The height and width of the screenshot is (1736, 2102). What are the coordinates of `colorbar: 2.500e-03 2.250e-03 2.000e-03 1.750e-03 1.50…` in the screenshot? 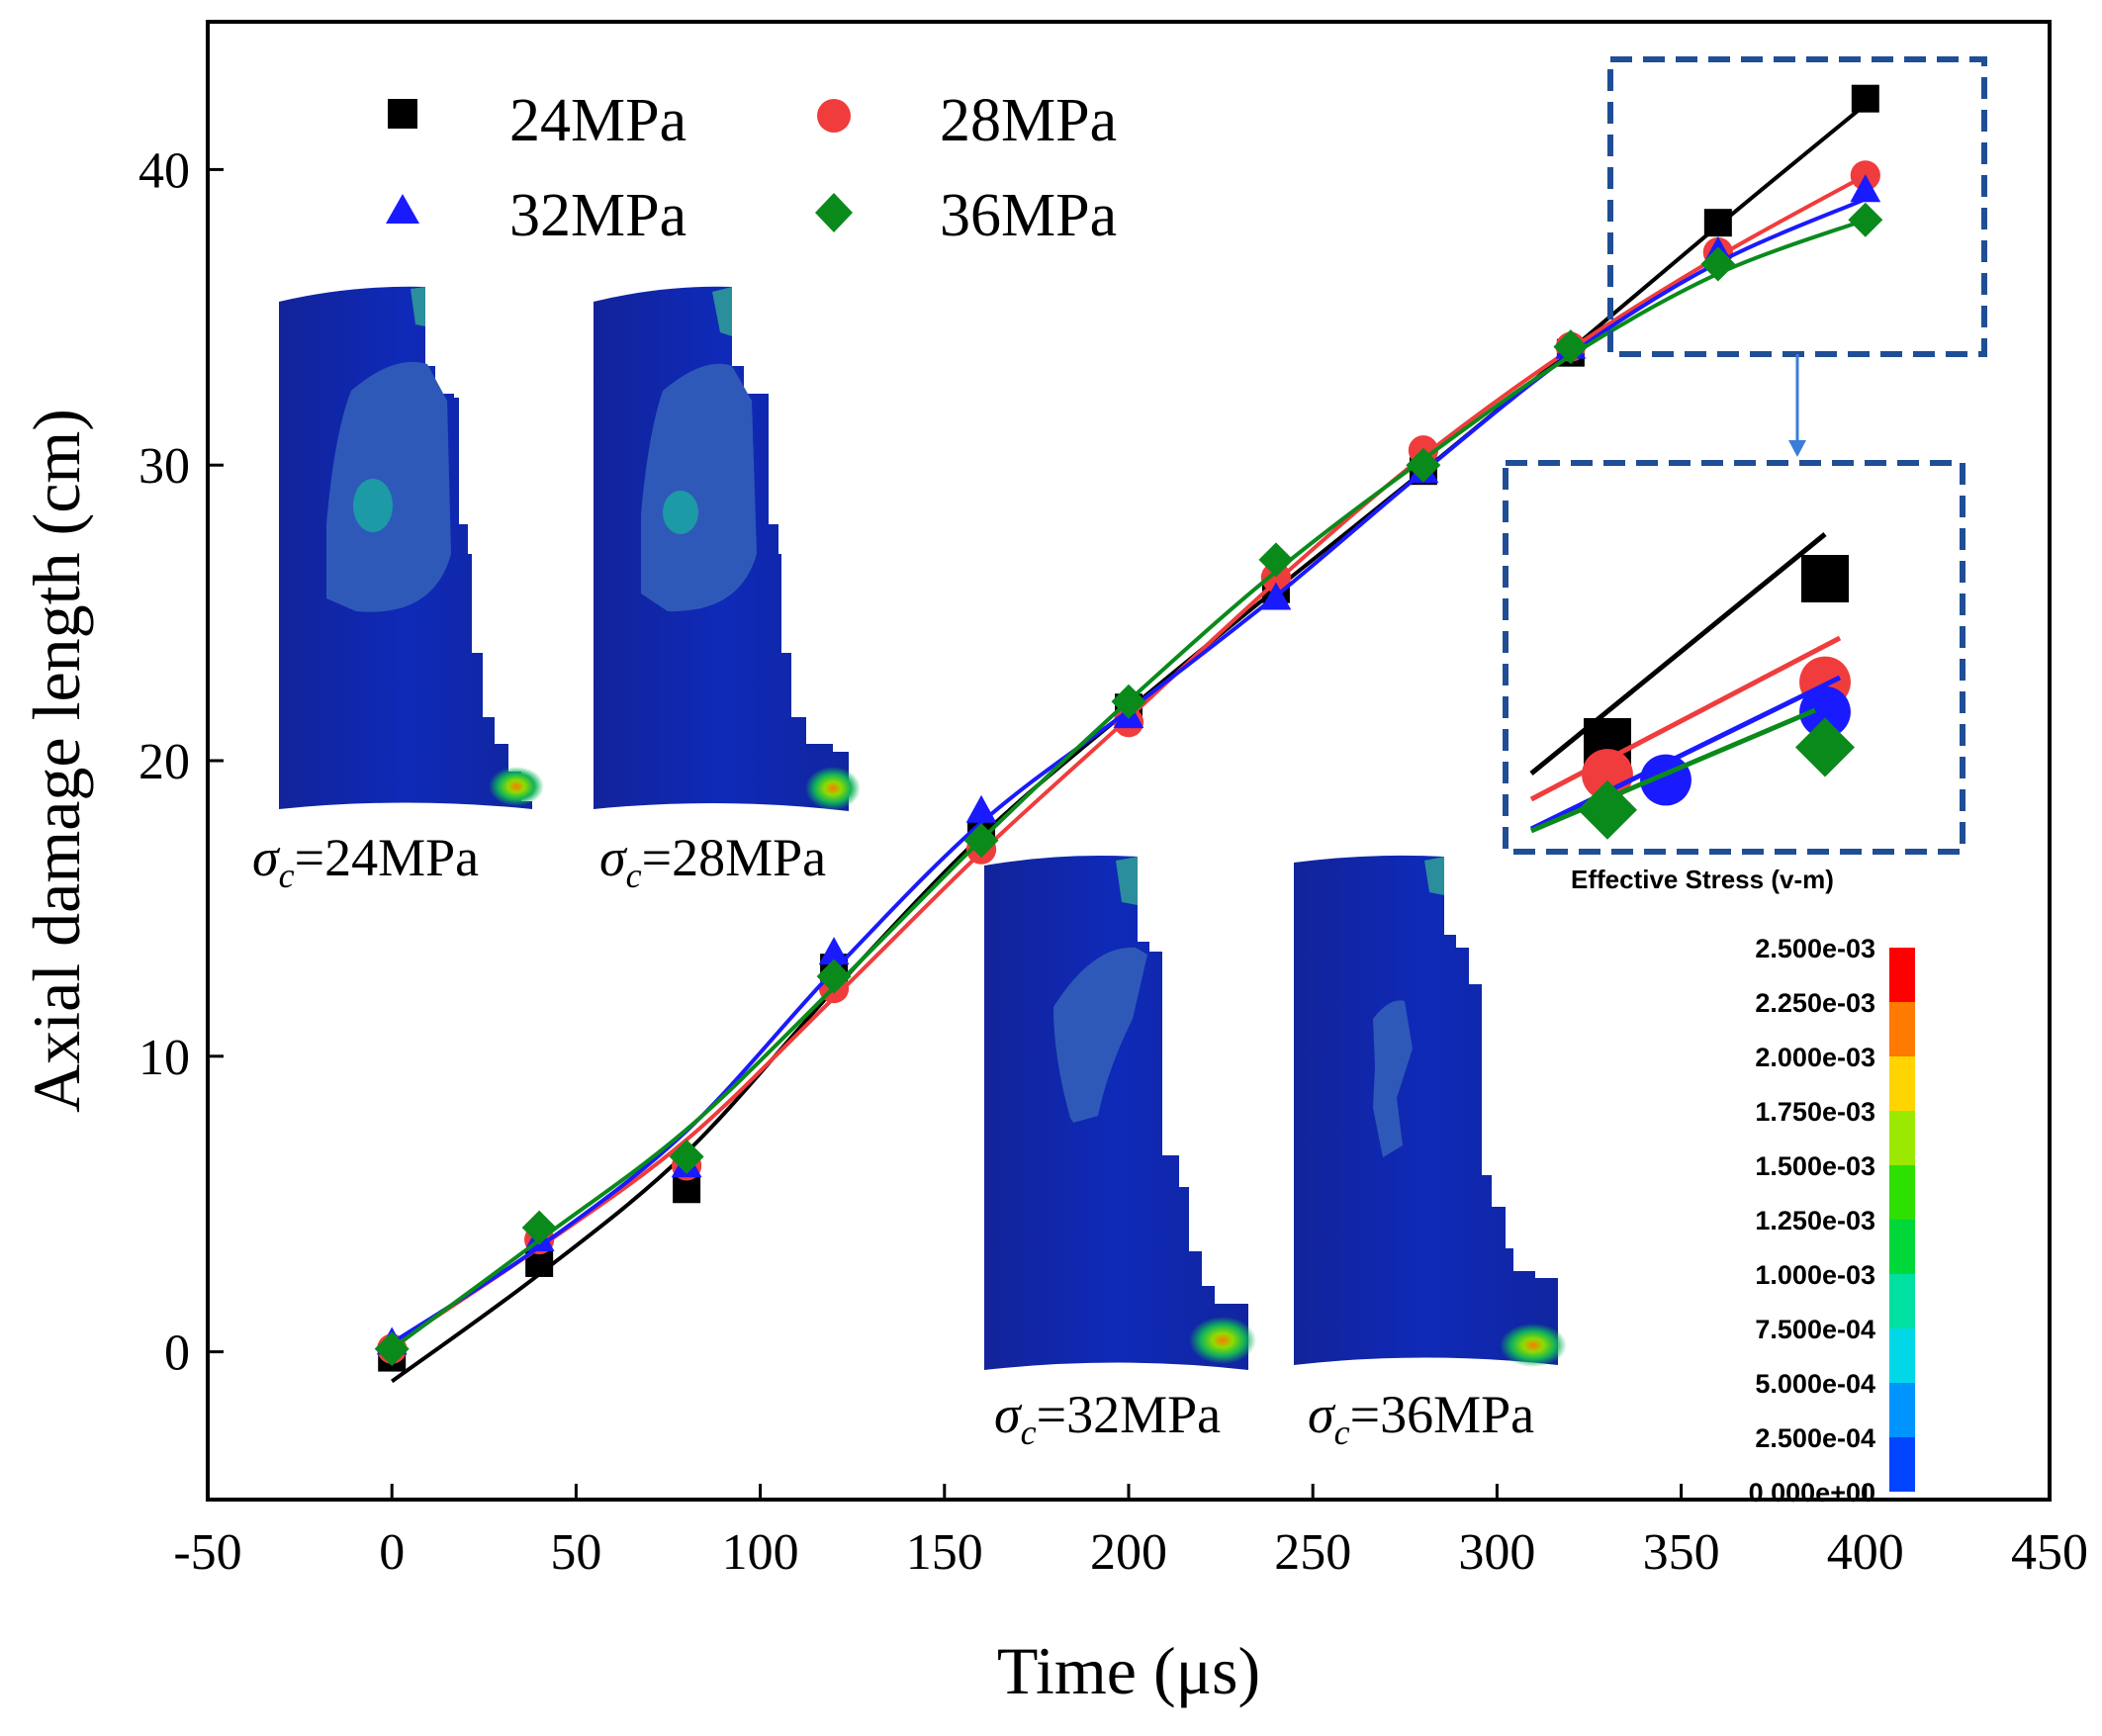 It's located at (1832, 1221).